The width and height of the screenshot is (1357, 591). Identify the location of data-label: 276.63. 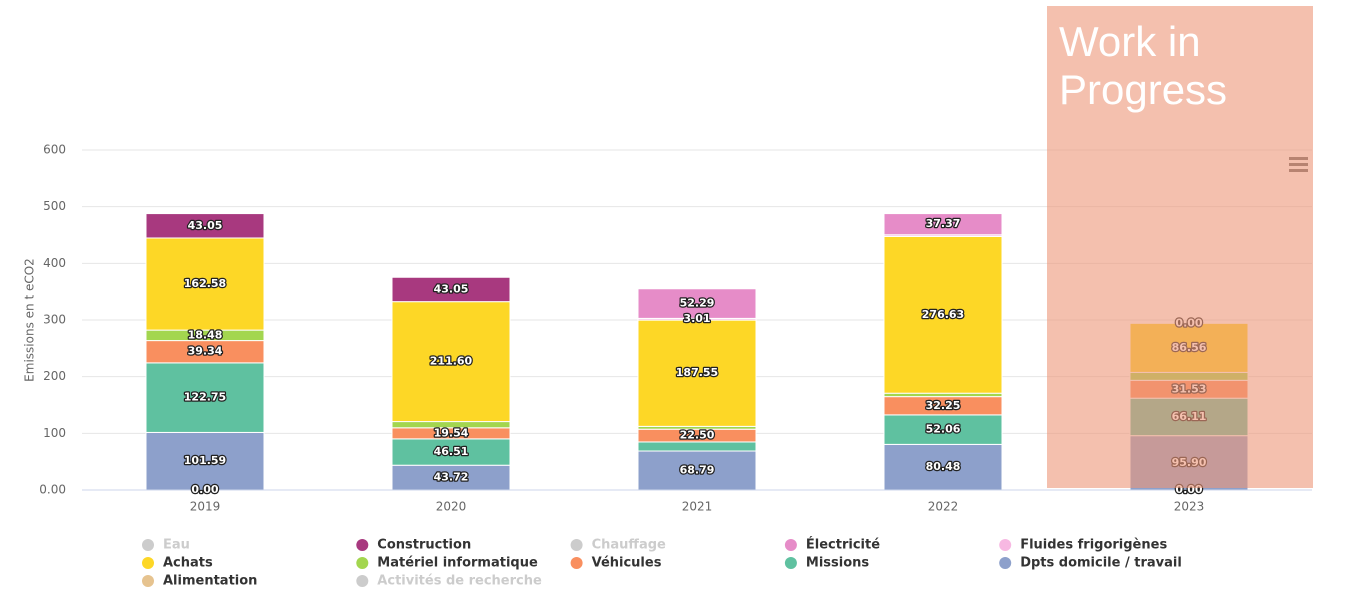
(943, 314).